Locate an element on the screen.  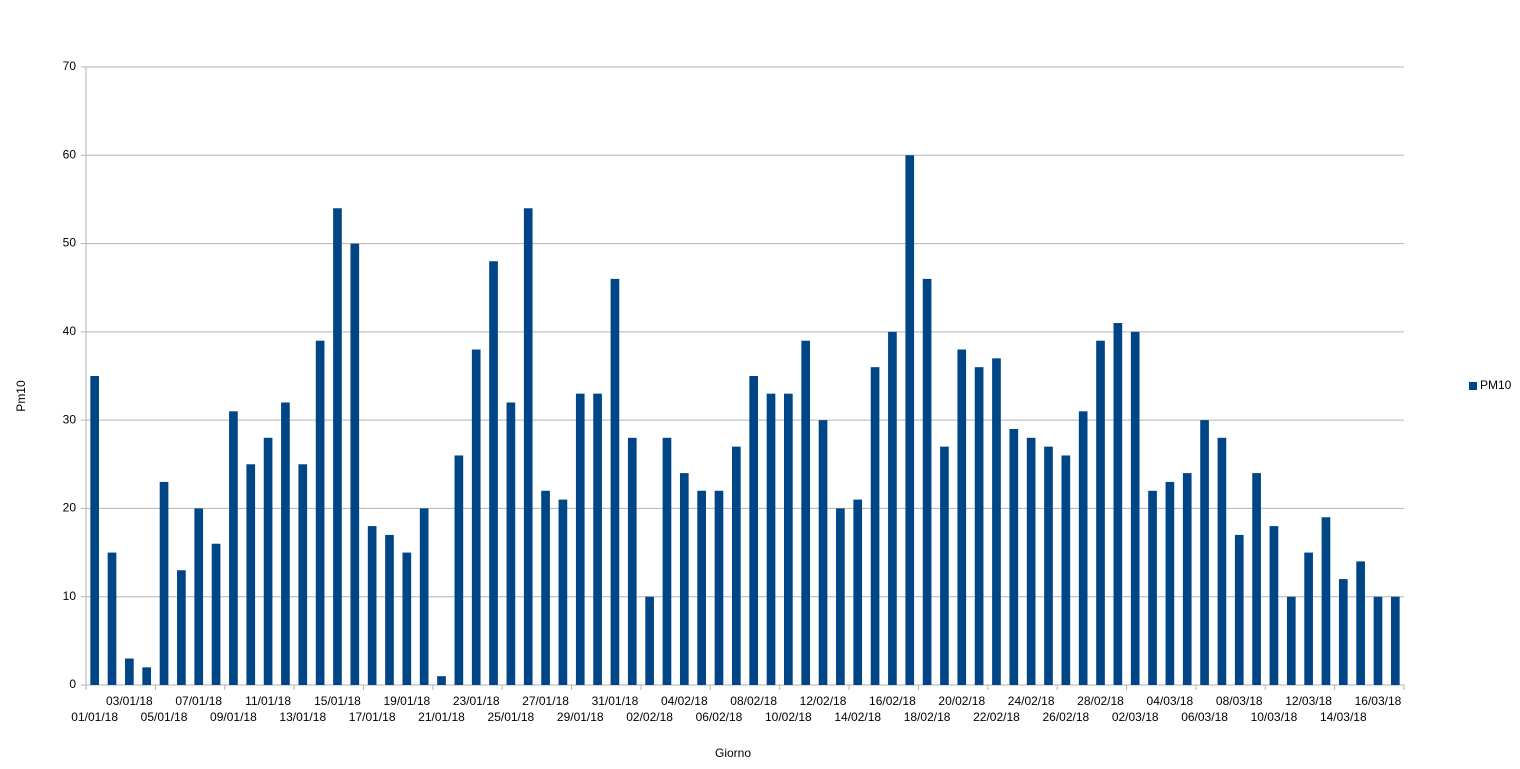
x-tick-label: 15/01/18 is located at coordinates (337, 701).